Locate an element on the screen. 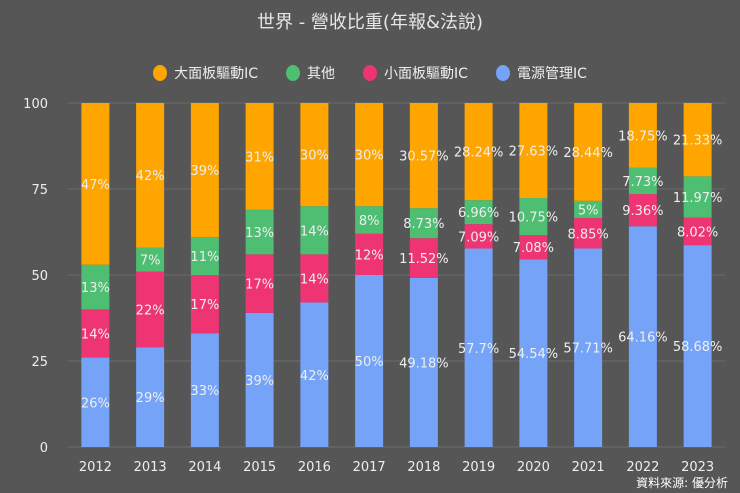 The width and height of the screenshot is (740, 493). data-label: 54.54% is located at coordinates (534, 354).